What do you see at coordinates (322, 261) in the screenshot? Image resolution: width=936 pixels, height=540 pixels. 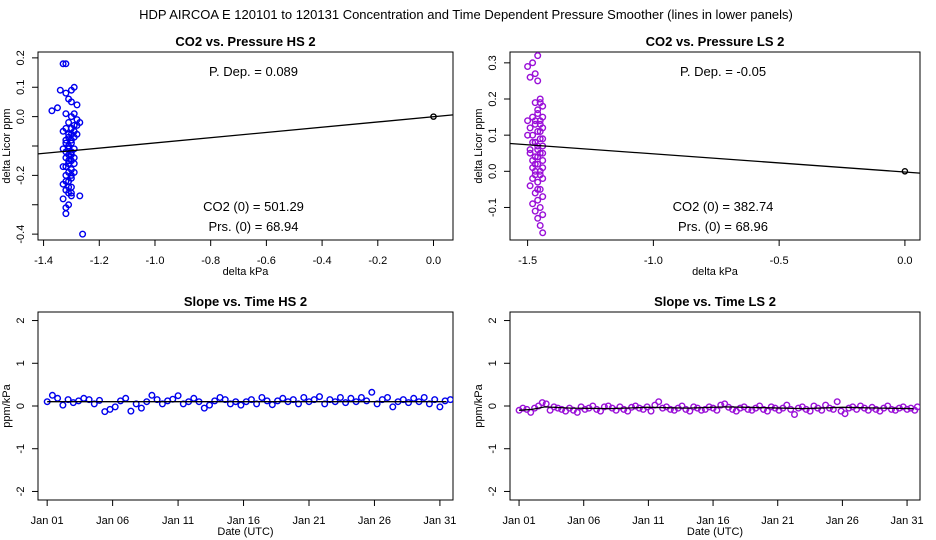 I see `x-tick-label: -0.4` at bounding box center [322, 261].